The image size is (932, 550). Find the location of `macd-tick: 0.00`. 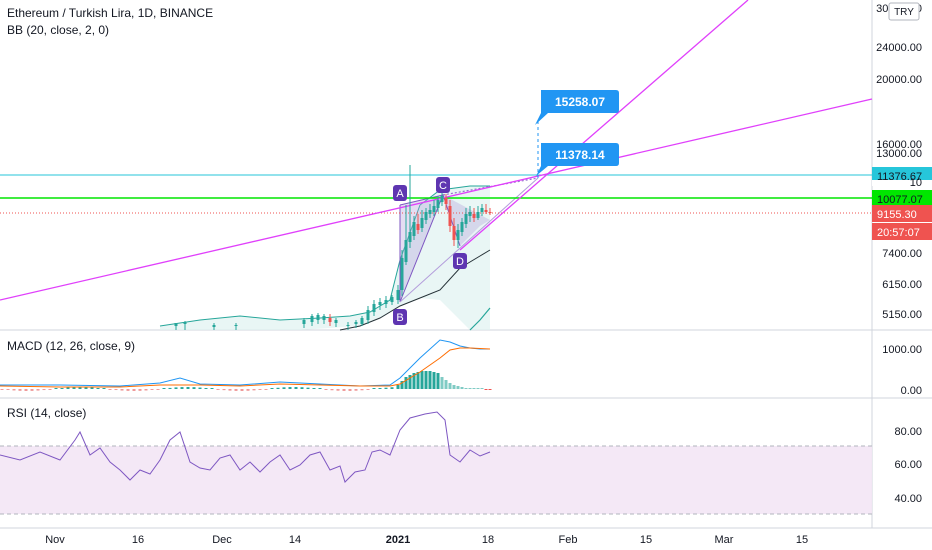

macd-tick: 0.00 is located at coordinates (911, 391).